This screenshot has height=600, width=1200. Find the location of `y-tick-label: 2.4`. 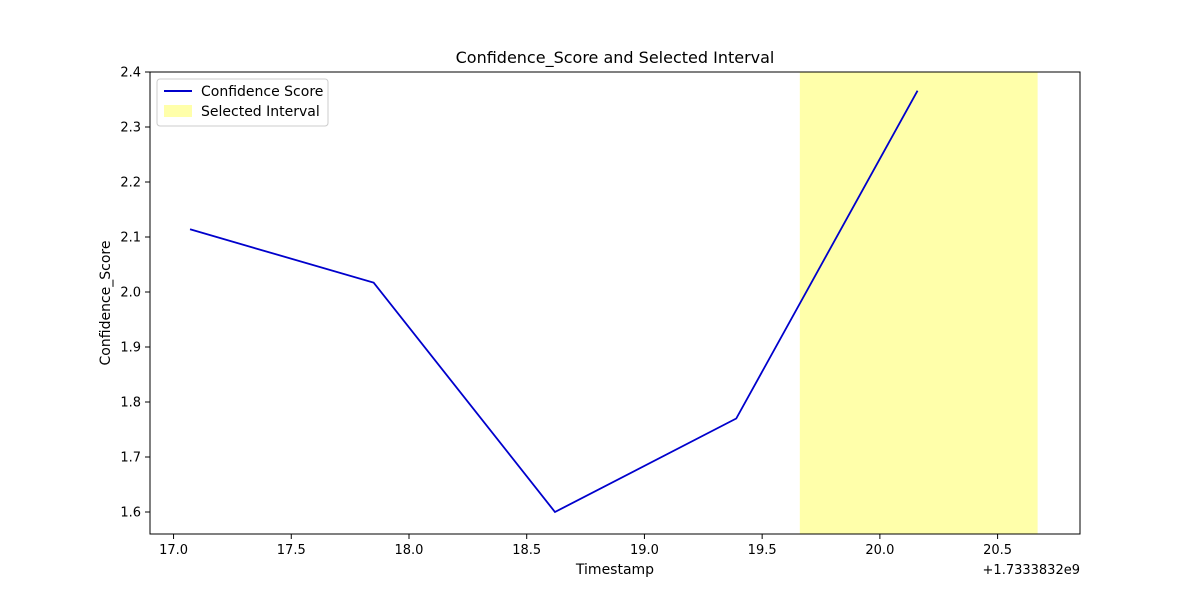

y-tick-label: 2.4 is located at coordinates (130, 73).